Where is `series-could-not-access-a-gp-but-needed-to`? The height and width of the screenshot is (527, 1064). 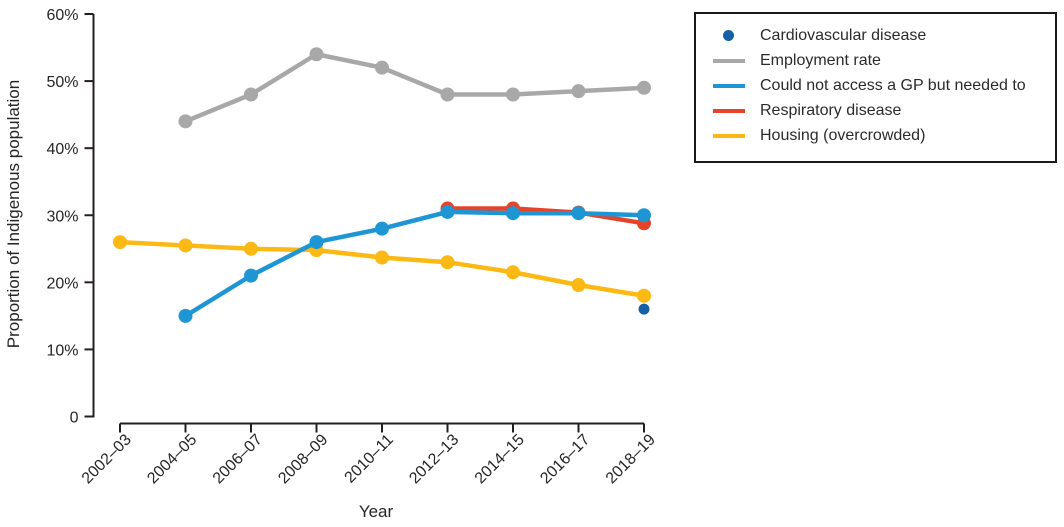 series-could-not-access-a-gp-but-needed-to is located at coordinates (414, 263).